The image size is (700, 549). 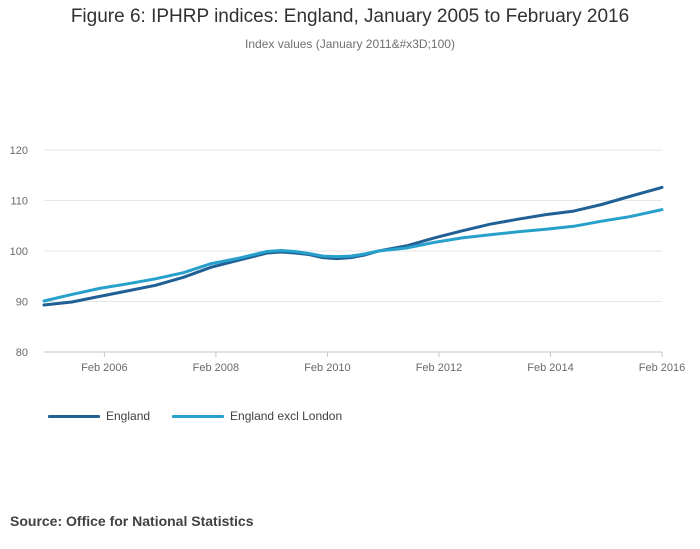 What do you see at coordinates (350, 44) in the screenshot?
I see `chart-subtitle: Index values (January 2011&#x3D;100)` at bounding box center [350, 44].